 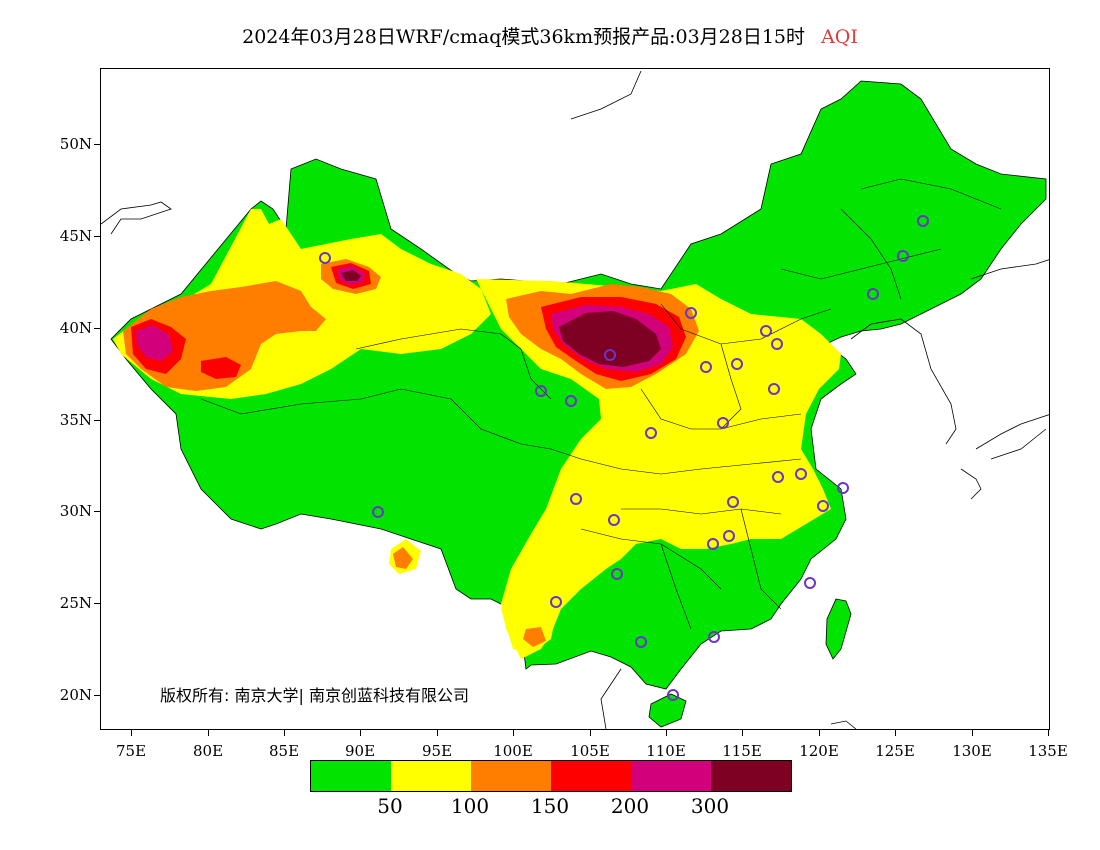 What do you see at coordinates (1048, 751) in the screenshot?
I see `lon-label-135e: 135E` at bounding box center [1048, 751].